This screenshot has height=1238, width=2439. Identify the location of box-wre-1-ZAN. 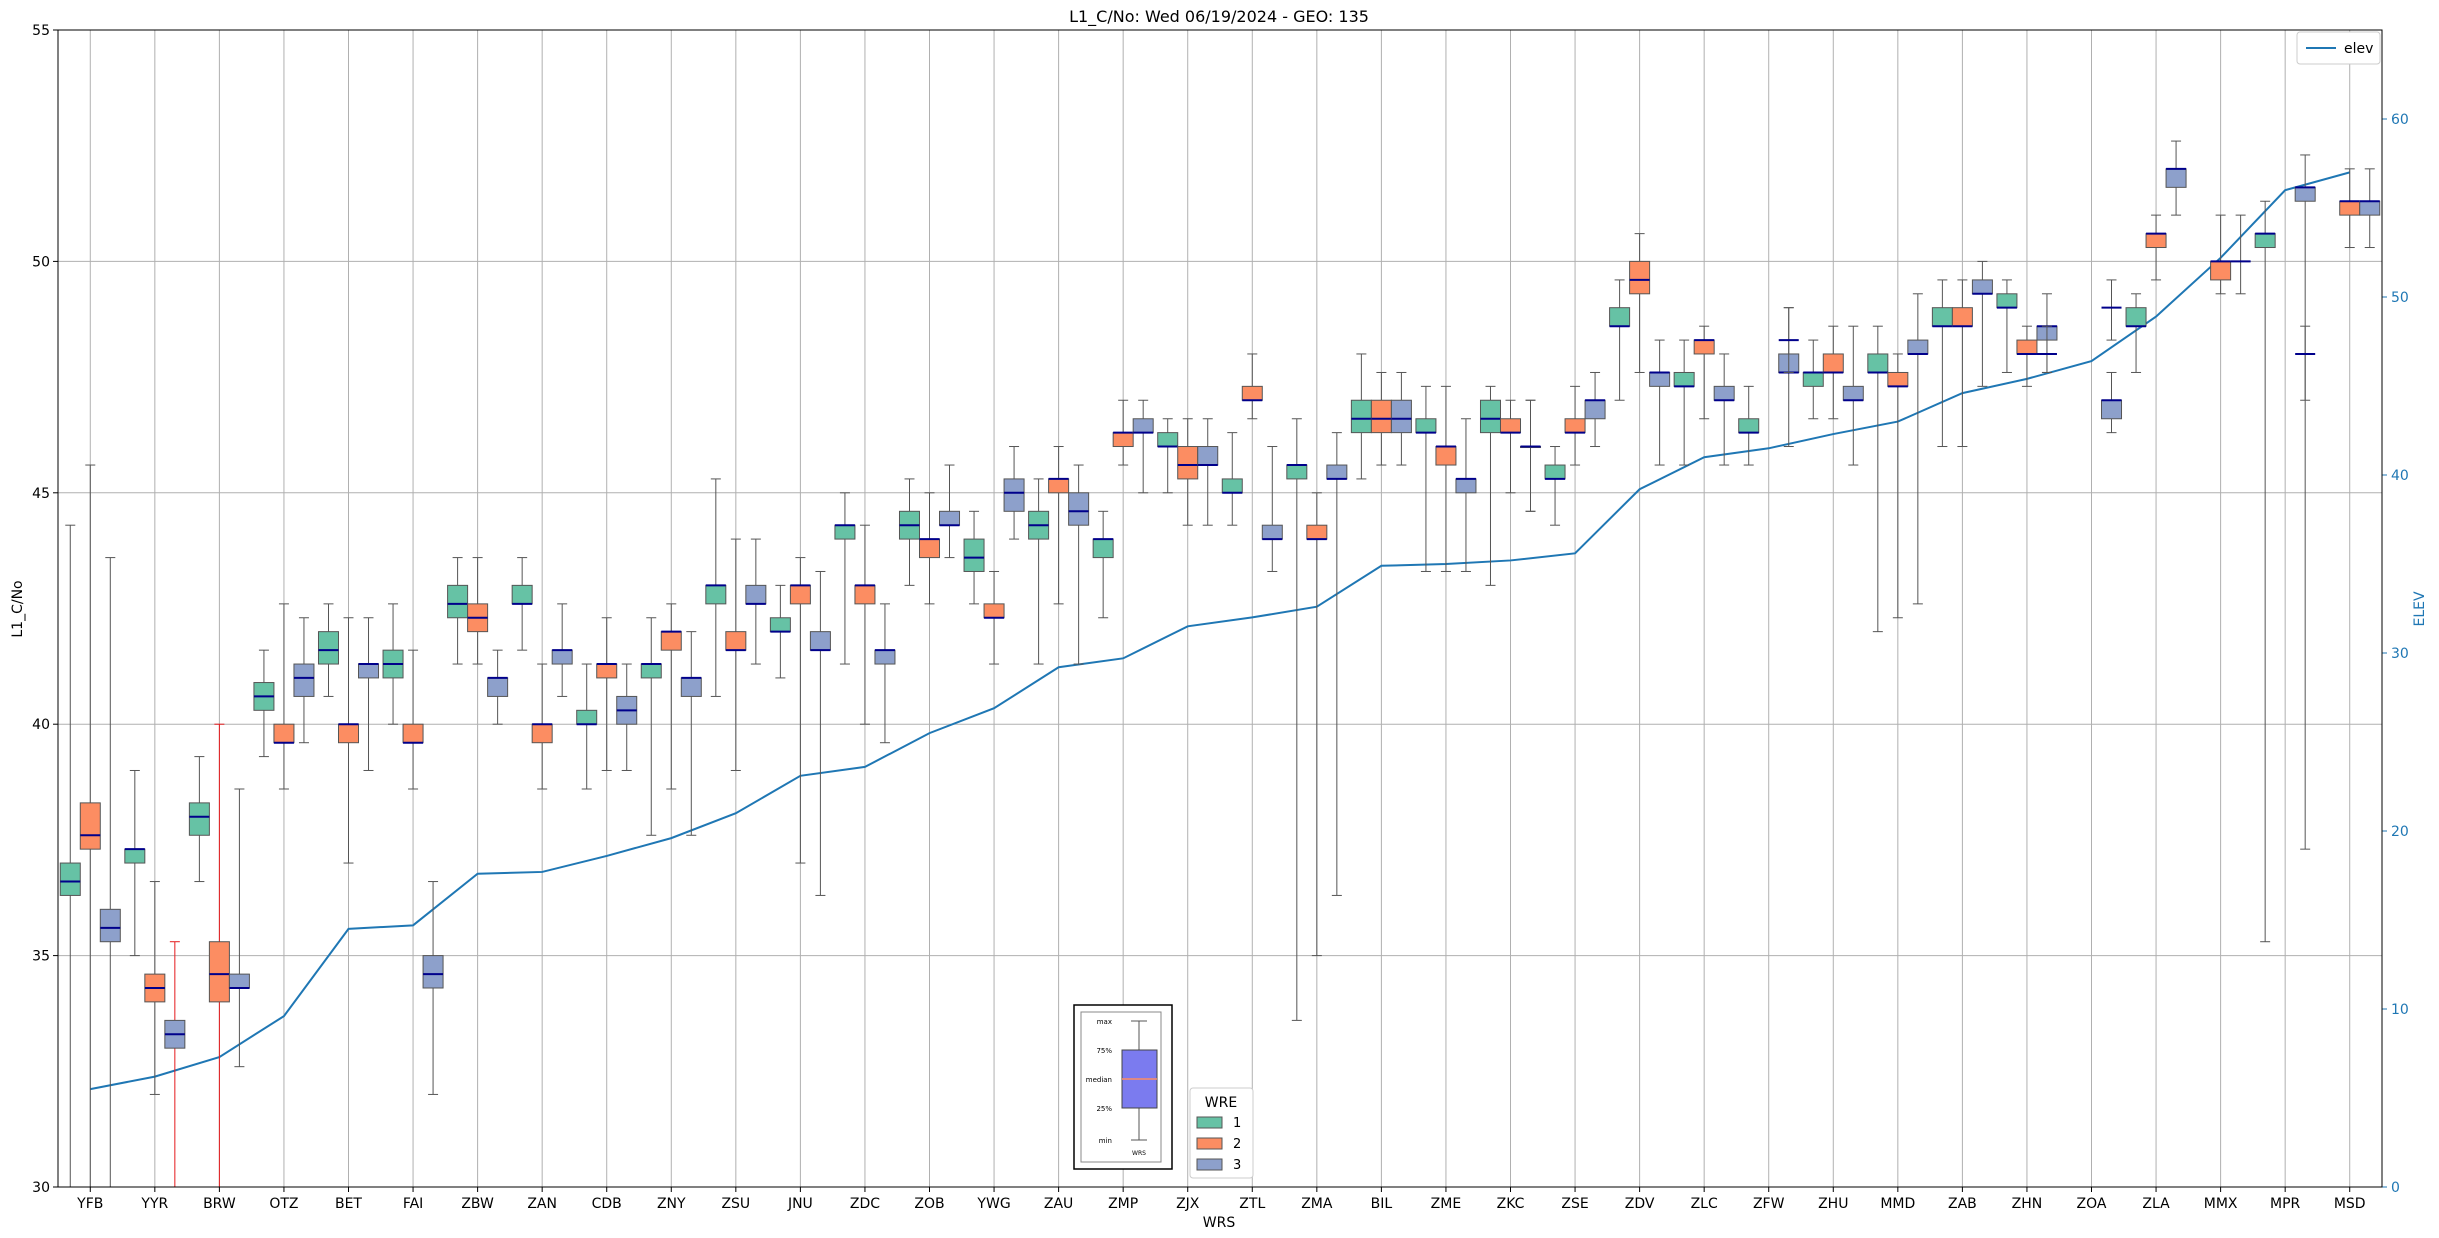
(522, 604).